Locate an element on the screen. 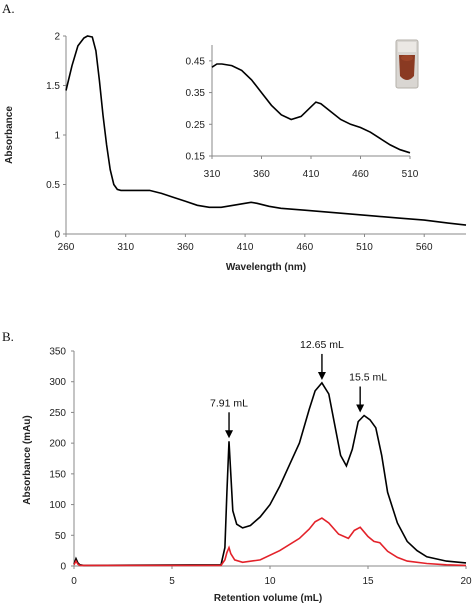 The image size is (474, 606). b-y-tick-label: 0 is located at coordinates (63, 567).